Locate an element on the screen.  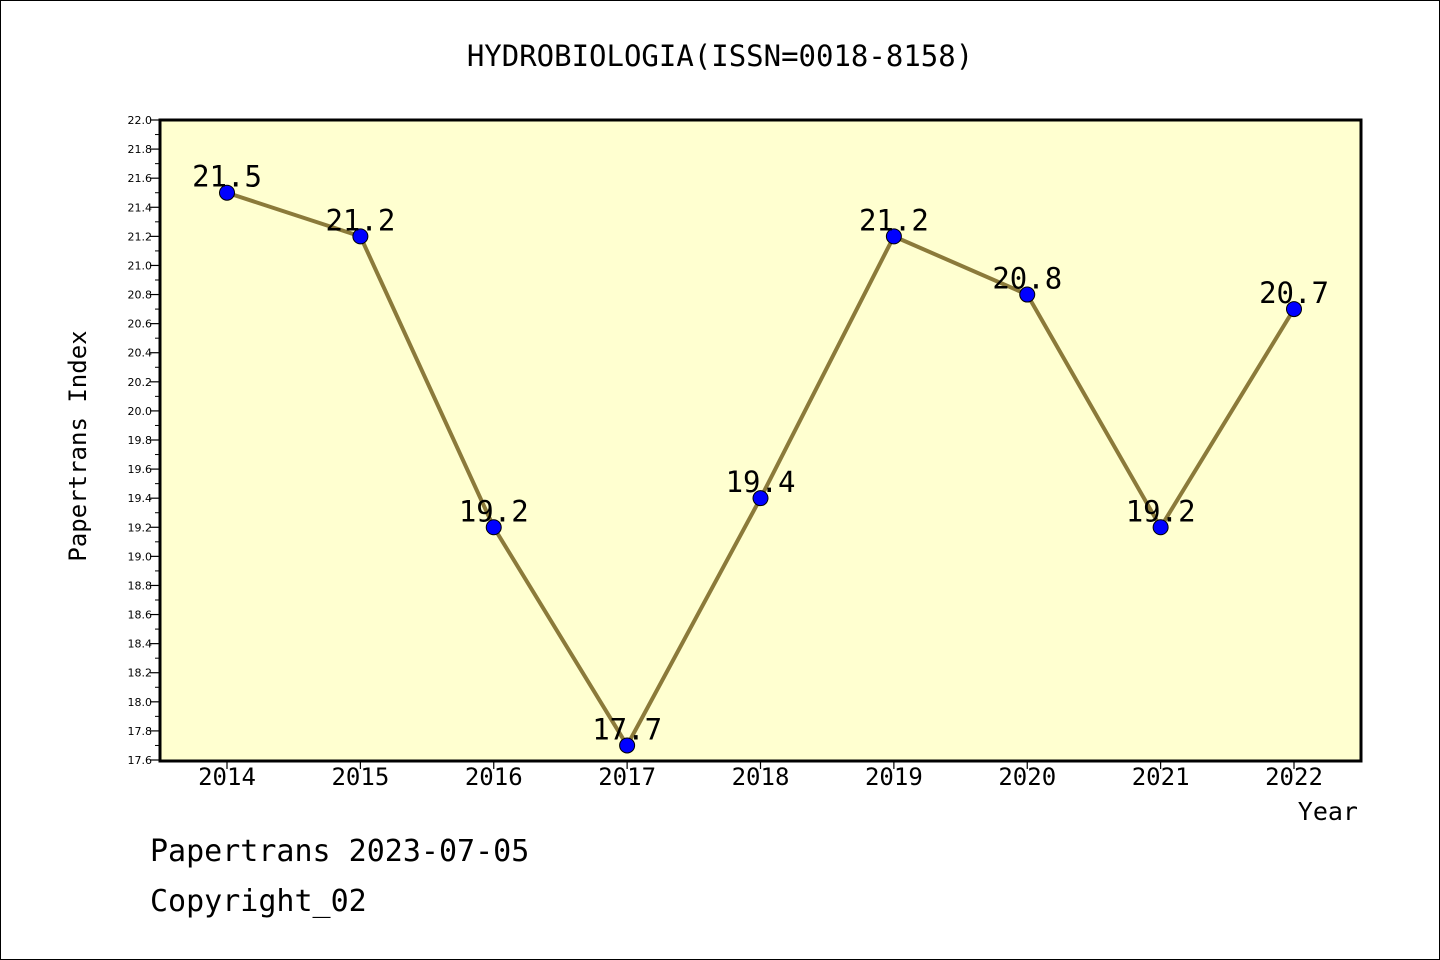
y-tick-label: 21.8 is located at coordinates (140, 149).